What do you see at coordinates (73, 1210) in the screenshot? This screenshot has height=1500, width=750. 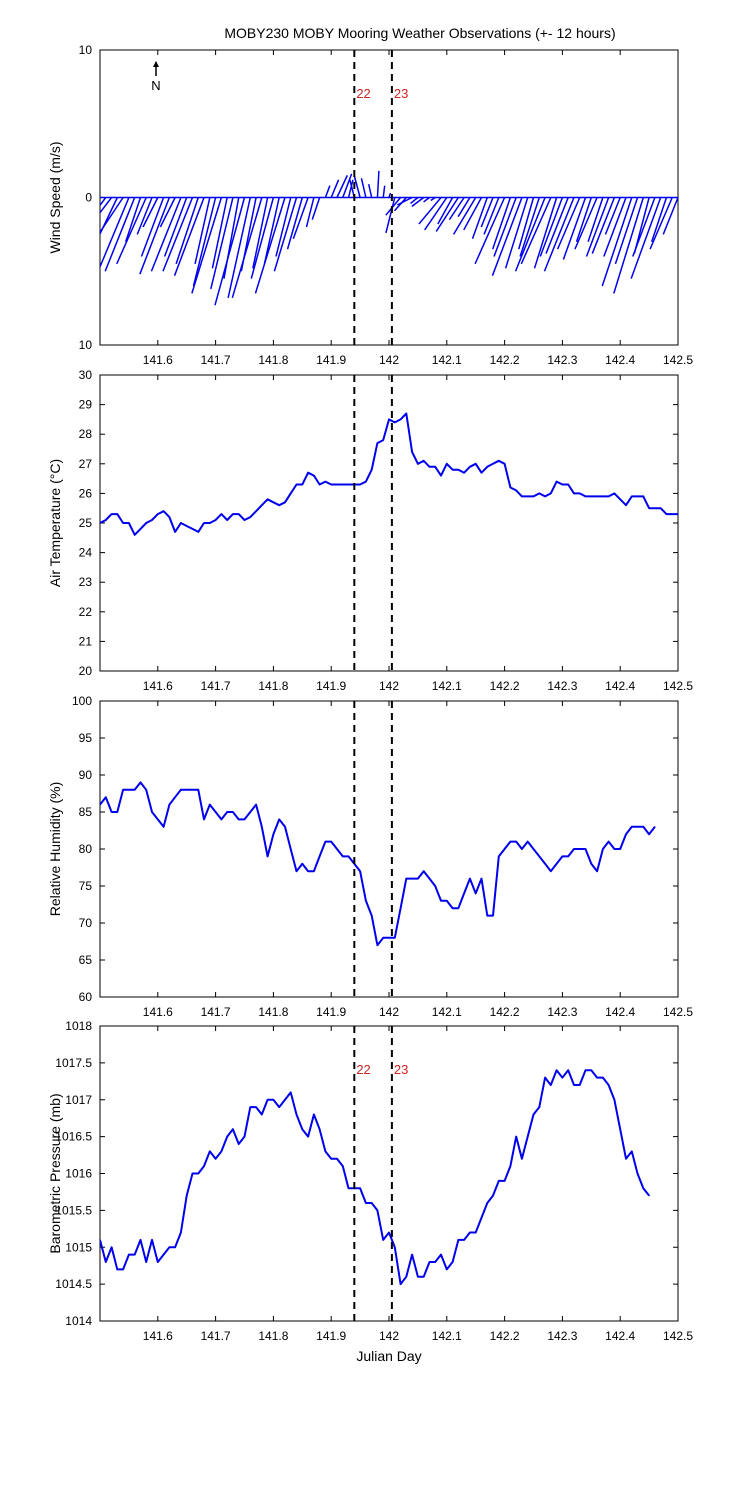 I see `y-tick-label: 1015.5` at bounding box center [73, 1210].